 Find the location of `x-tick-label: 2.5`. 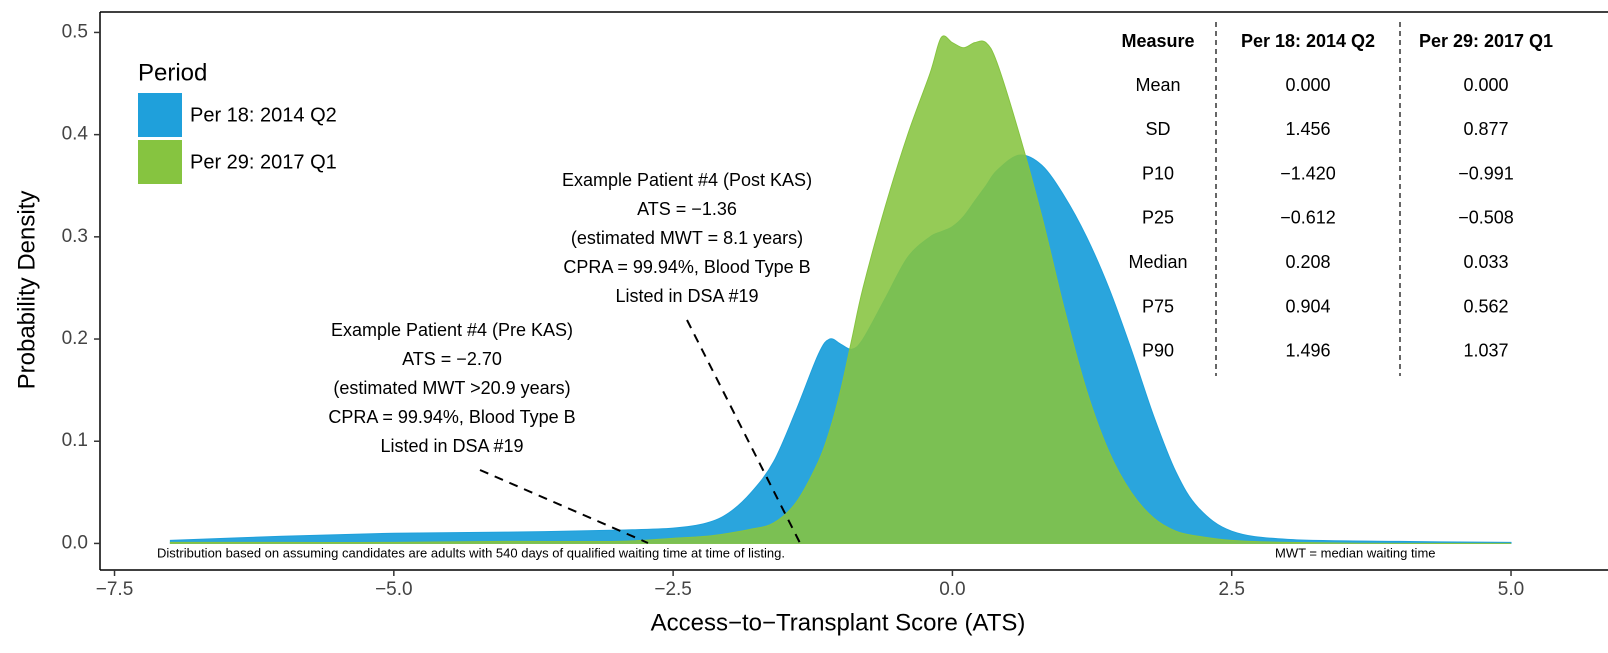

x-tick-label: 2.5 is located at coordinates (1232, 589).